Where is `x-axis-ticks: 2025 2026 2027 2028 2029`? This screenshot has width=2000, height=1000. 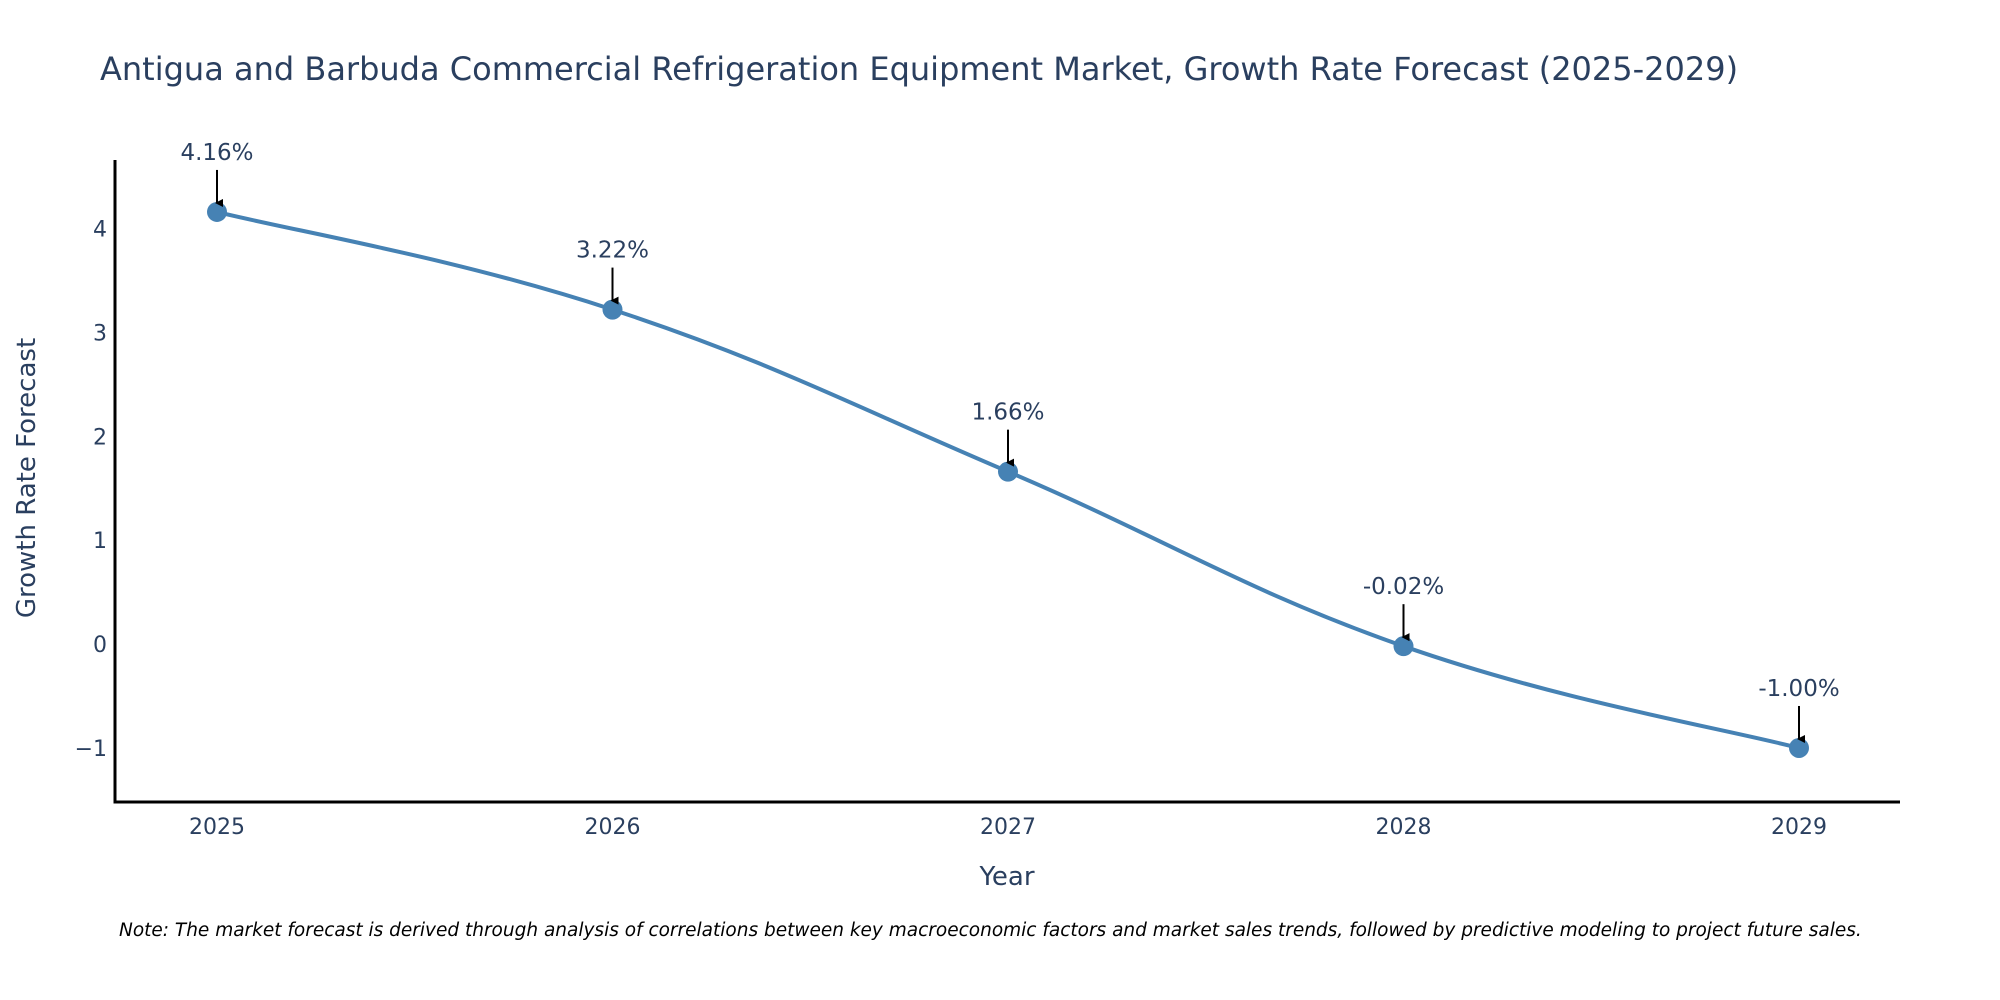 x-axis-ticks: 2025 2026 2027 2028 2029 is located at coordinates (1008, 827).